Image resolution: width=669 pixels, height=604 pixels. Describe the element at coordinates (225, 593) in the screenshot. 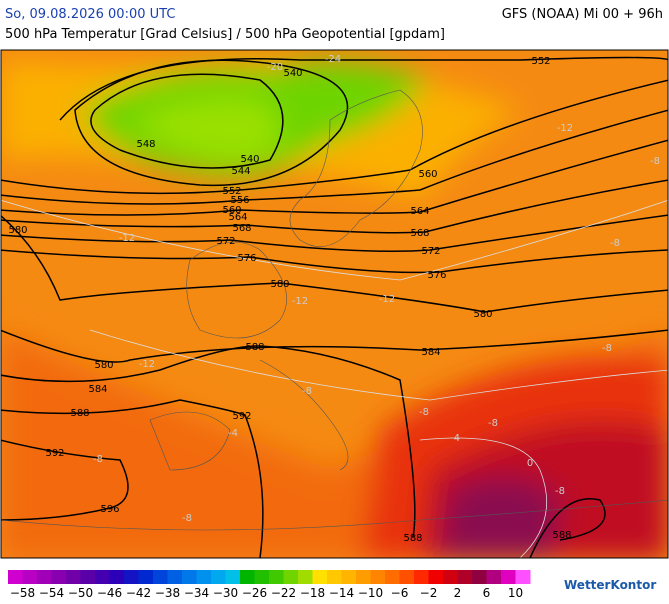

I see `colorbar-label: −30` at that location.